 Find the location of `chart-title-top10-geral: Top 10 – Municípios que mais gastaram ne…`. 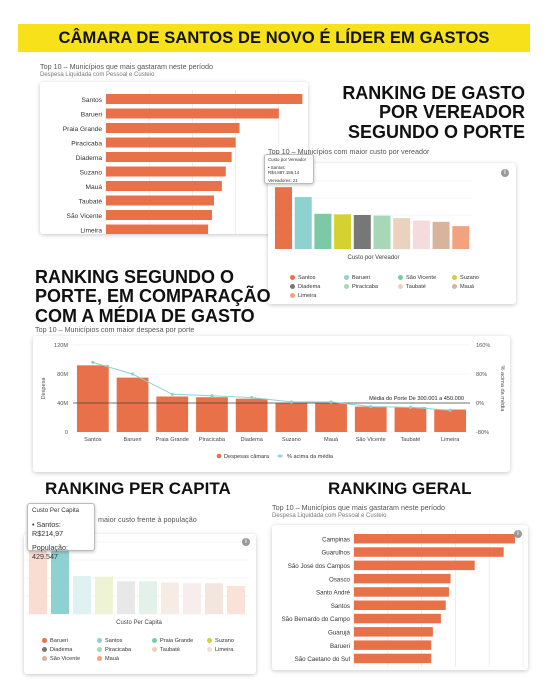

chart-title-top10-geral: Top 10 – Municípios que mais gastaram ne… is located at coordinates (358, 507).